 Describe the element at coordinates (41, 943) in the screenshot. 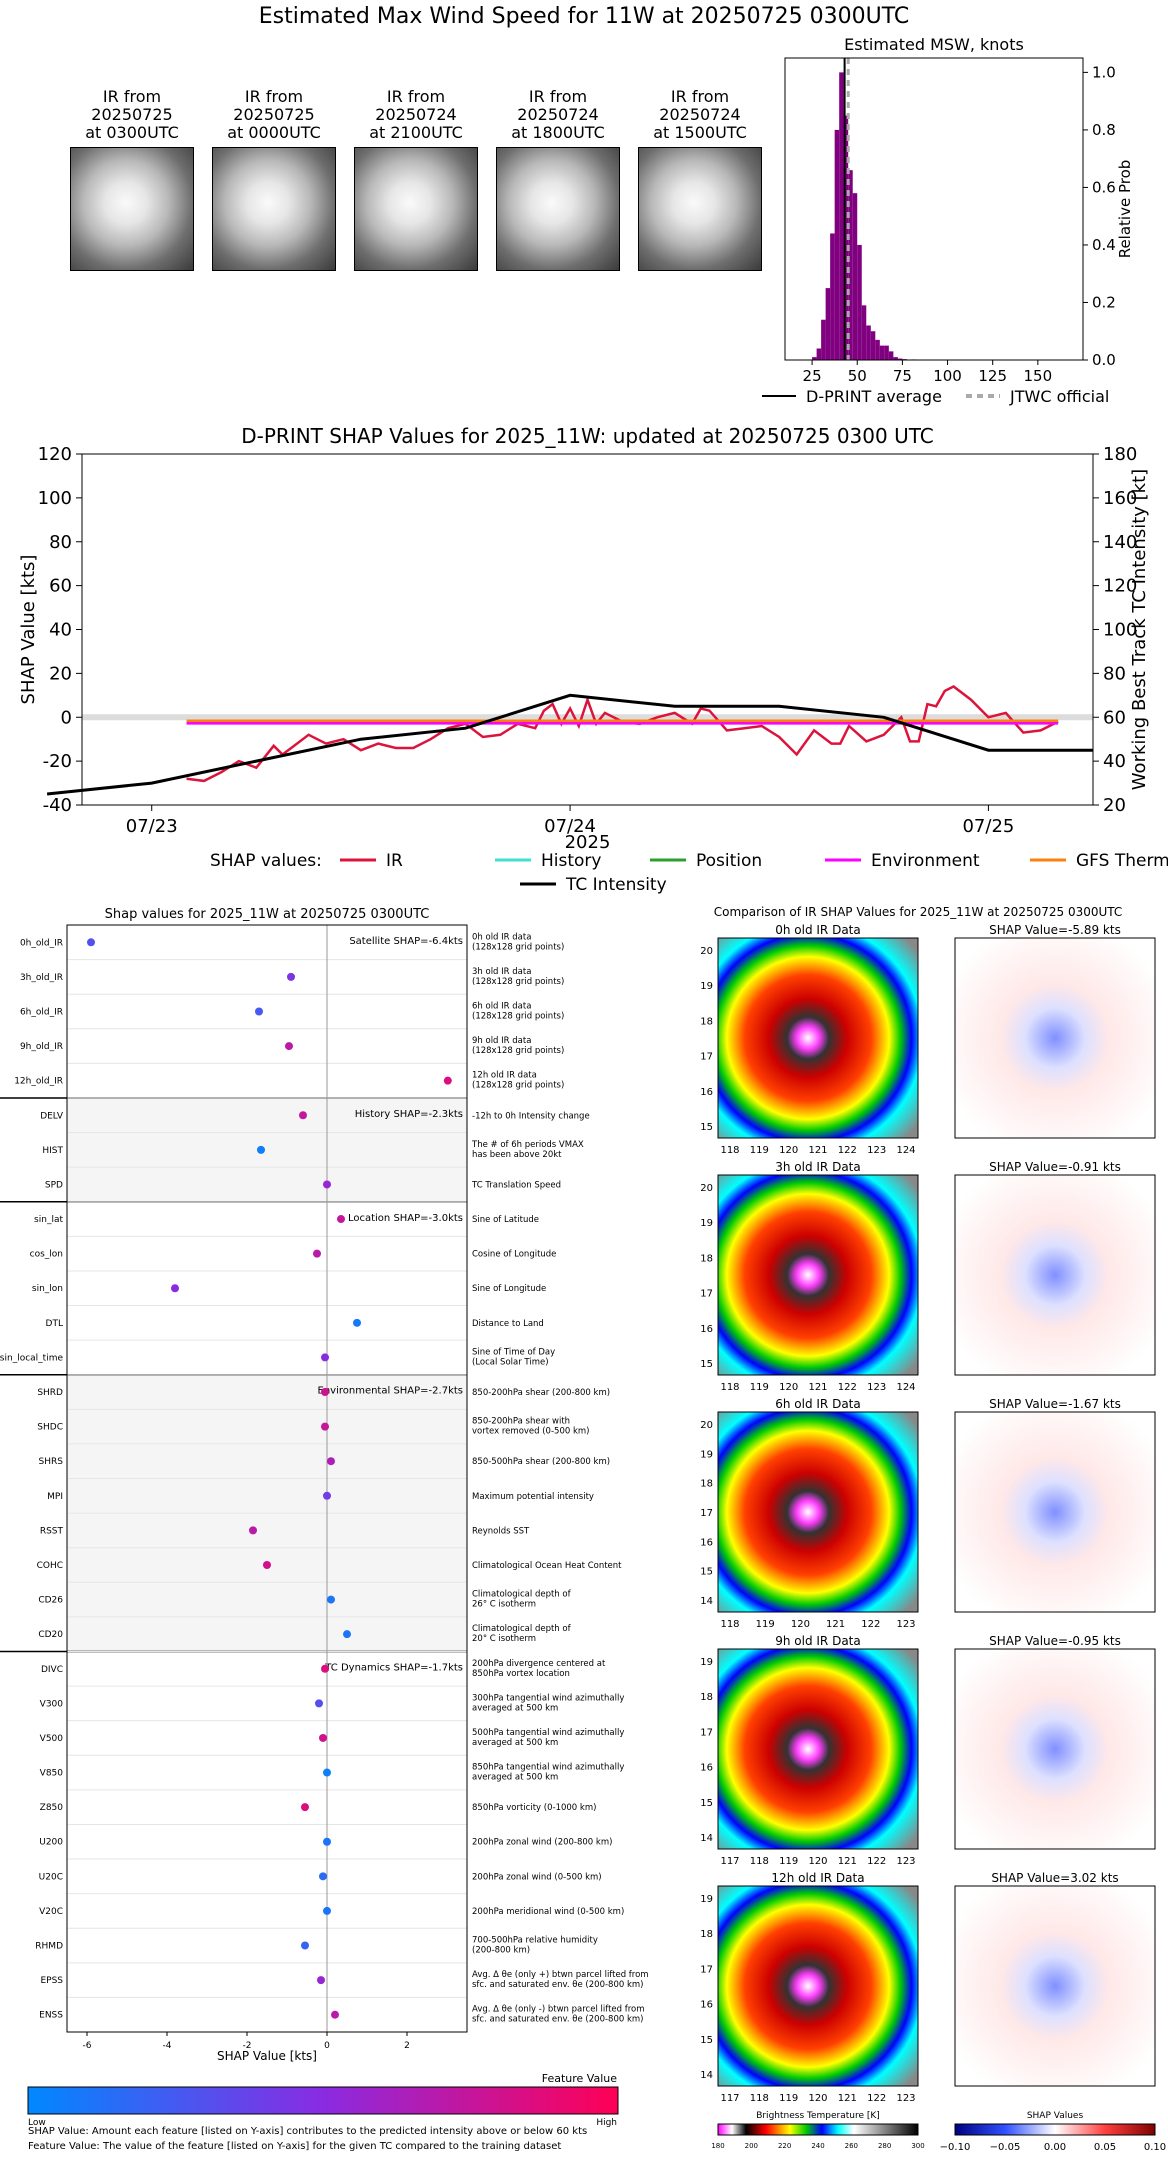

I see `feat-name: 0h_old_IR` at that location.